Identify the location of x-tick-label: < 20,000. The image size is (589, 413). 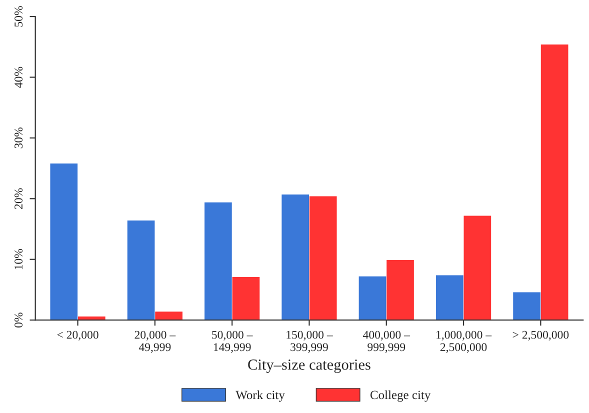
(77, 335).